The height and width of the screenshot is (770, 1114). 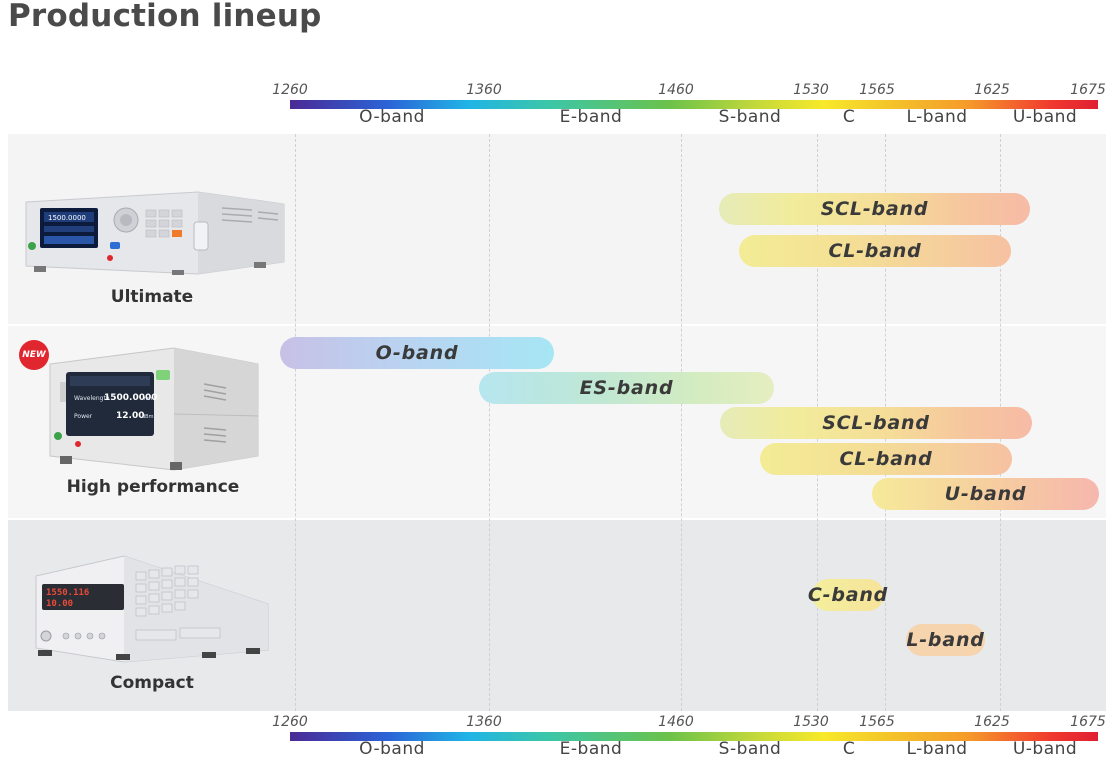 I want to click on band-pill-u: U-band, so click(x=985, y=494).